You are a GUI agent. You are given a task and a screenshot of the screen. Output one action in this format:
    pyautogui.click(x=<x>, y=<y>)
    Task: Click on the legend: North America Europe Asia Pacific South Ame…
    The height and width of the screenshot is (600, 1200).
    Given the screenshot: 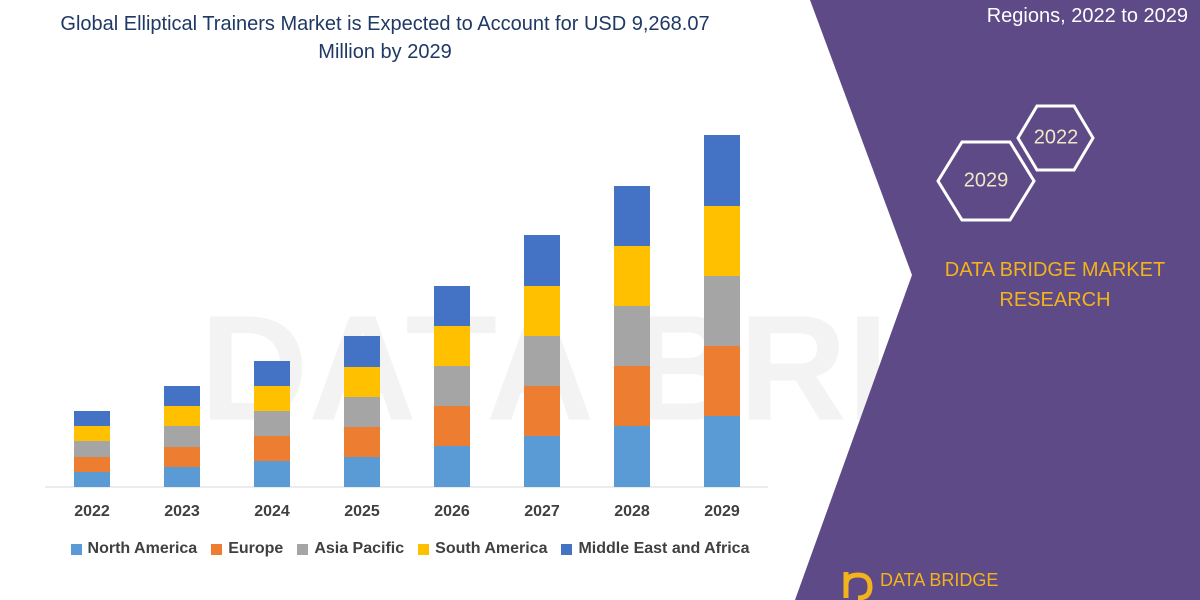 What is the action you would take?
    pyautogui.click(x=410, y=549)
    